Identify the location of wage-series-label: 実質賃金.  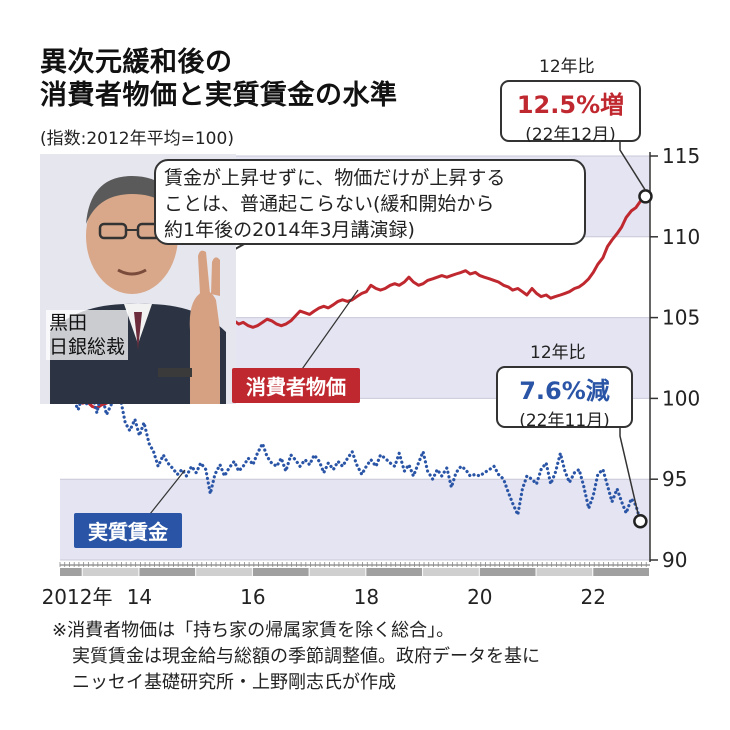
(128, 530).